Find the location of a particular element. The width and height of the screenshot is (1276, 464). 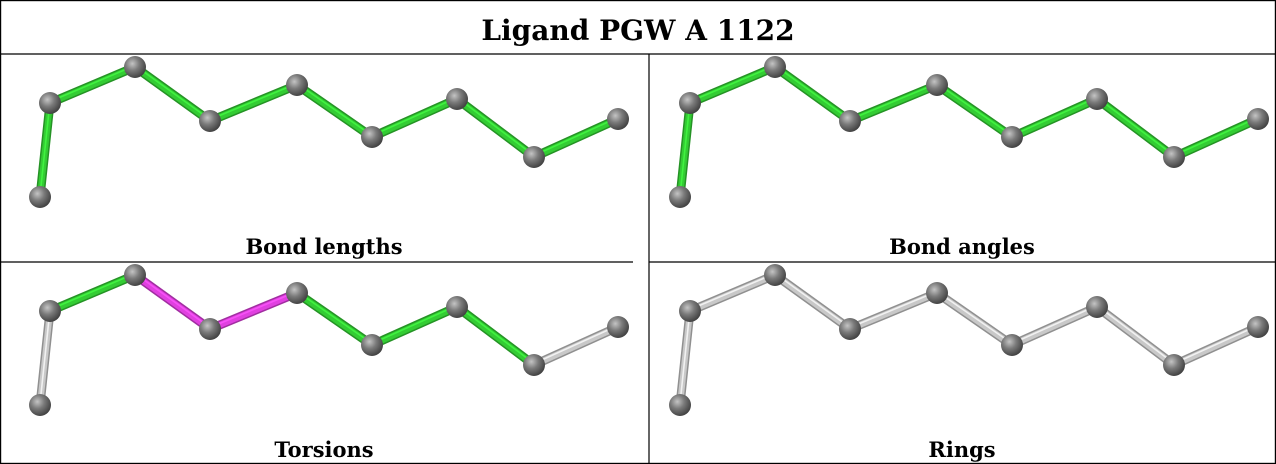

panel-label-bond-lengths: Bond lengths is located at coordinates (323, 246).